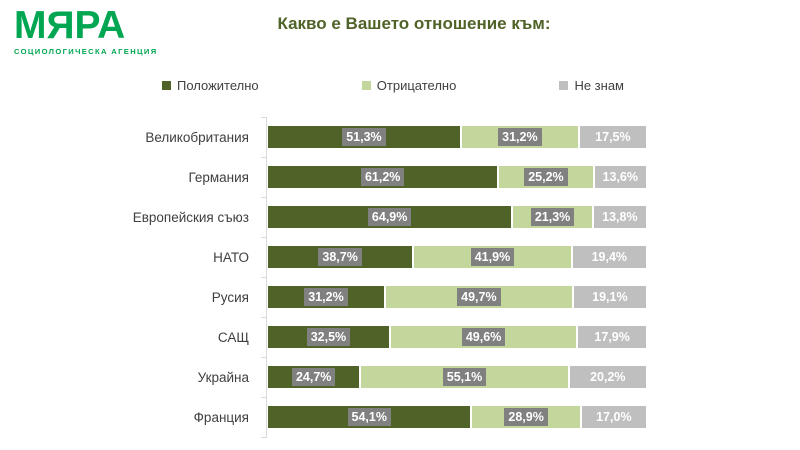 The image size is (800, 450). I want to click on bar-track: 64,9% 21,3% 13,8%, so click(457, 217).